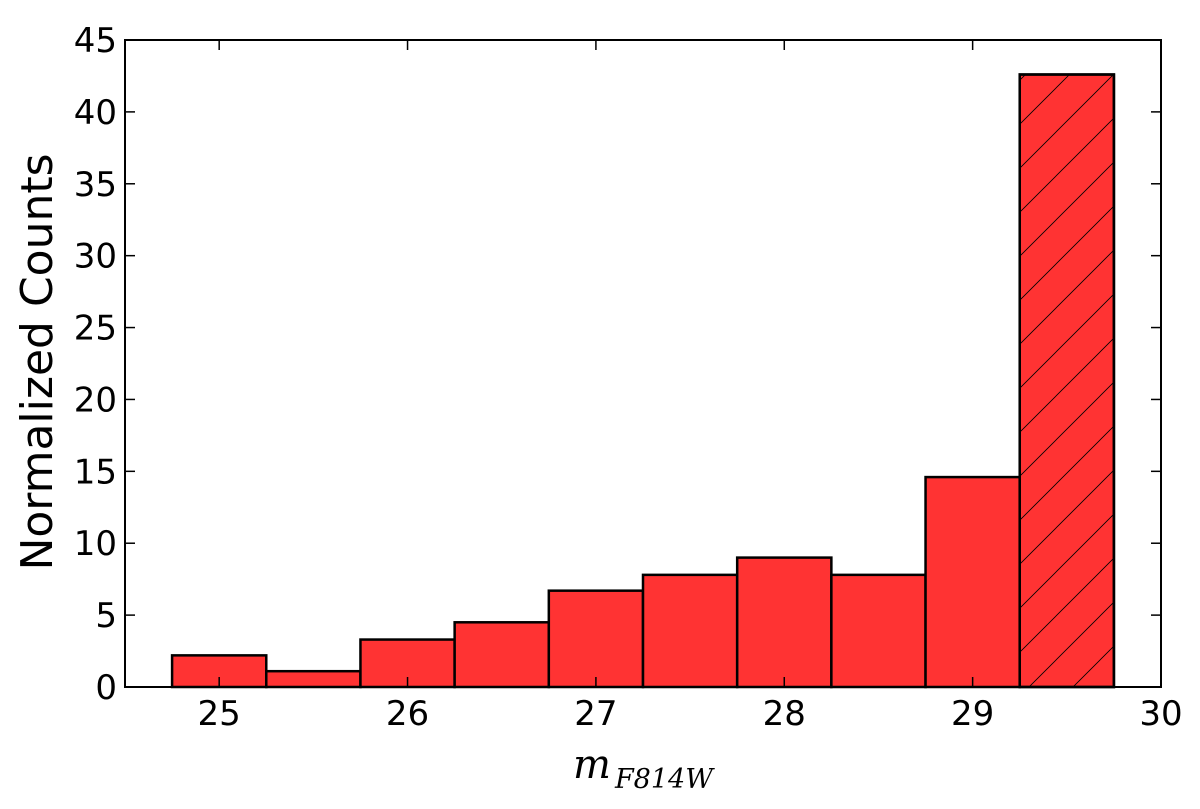  Describe the element at coordinates (95, 113) in the screenshot. I see `y-tick-label: 40` at that location.